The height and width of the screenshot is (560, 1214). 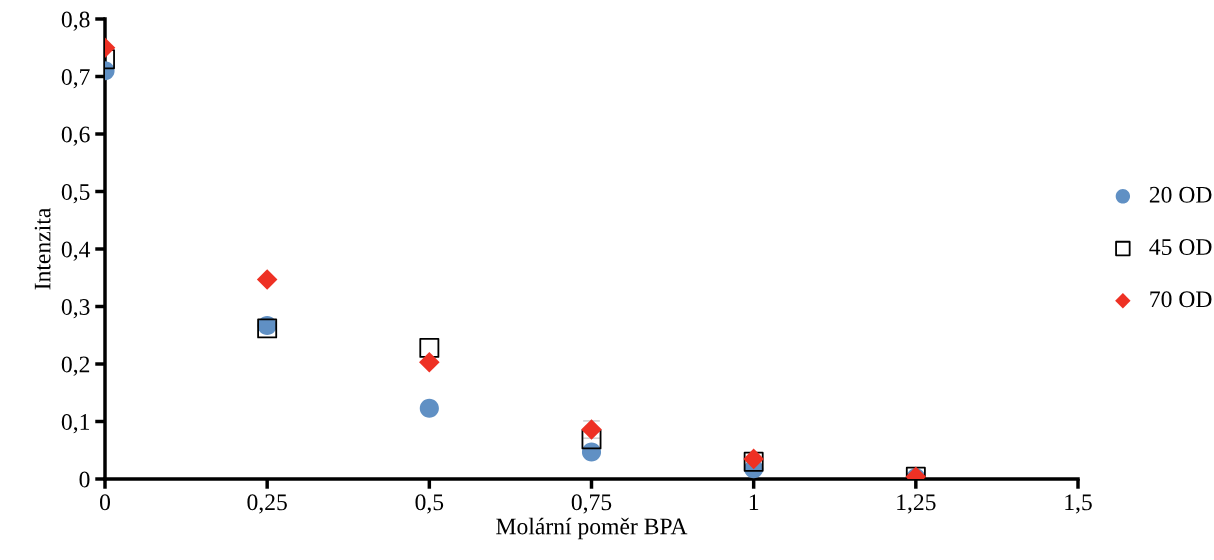 What do you see at coordinates (75, 21) in the screenshot?
I see `y-tick-label: 0,8` at bounding box center [75, 21].